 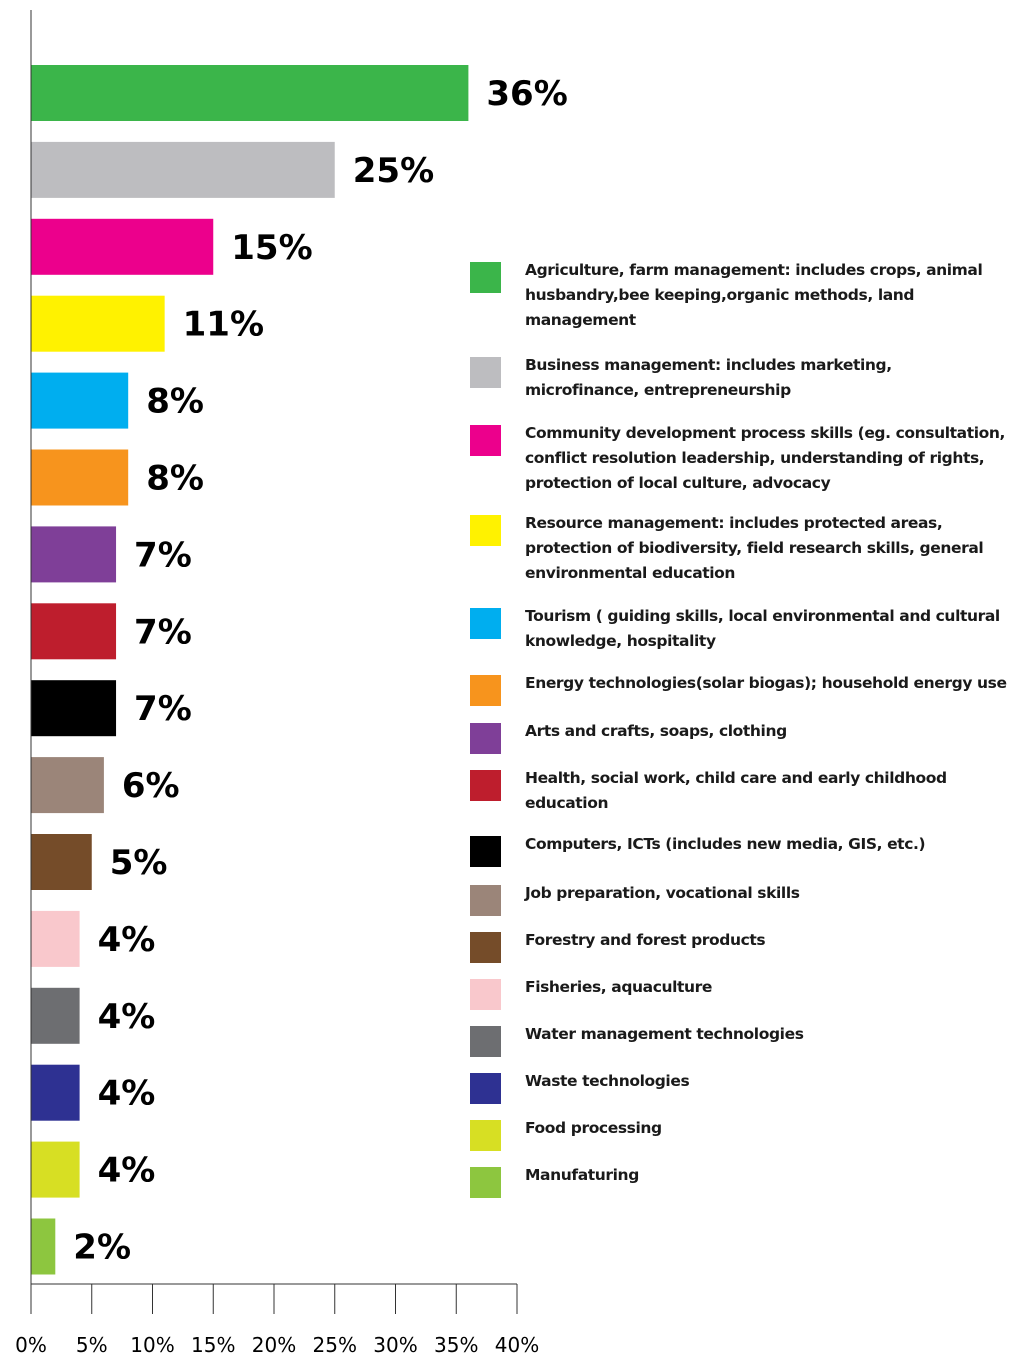 I want to click on legend-label: Water management technologies, so click(x=664, y=1034).